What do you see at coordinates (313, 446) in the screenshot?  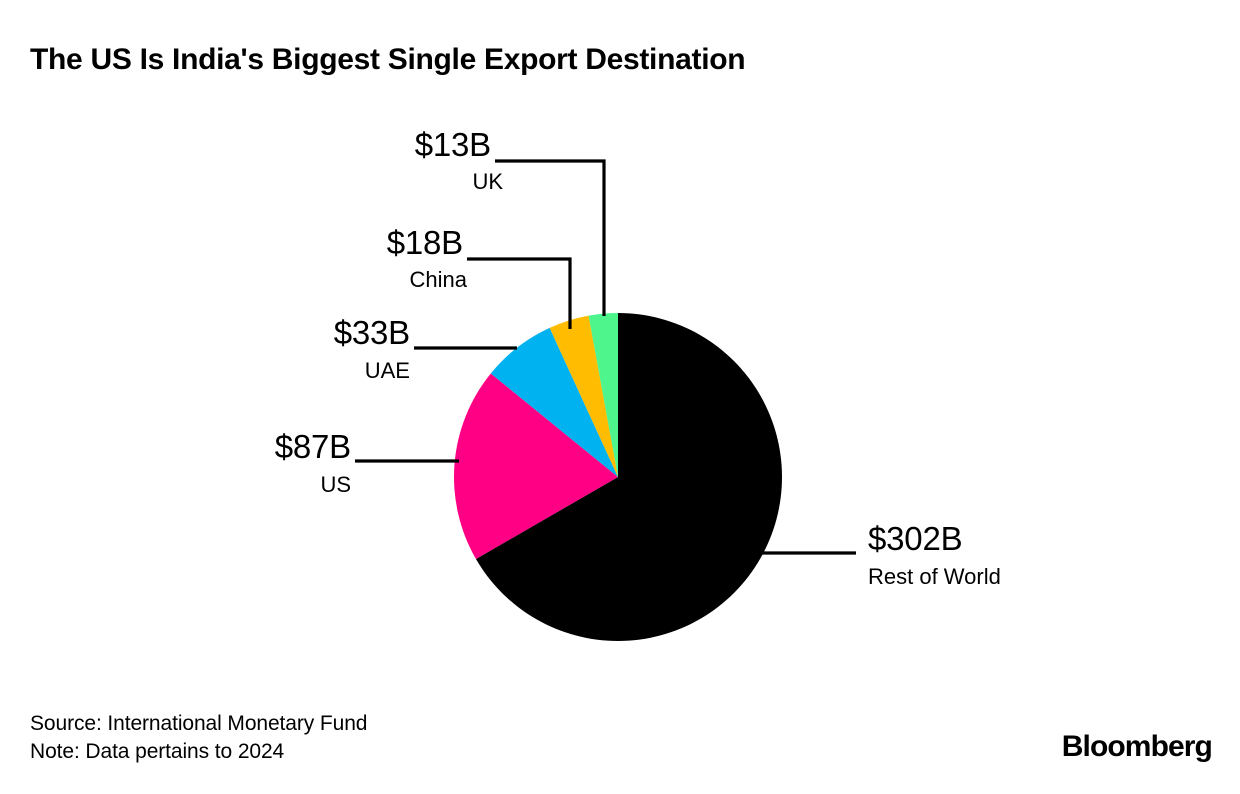 I see `label-value-us: $87B` at bounding box center [313, 446].